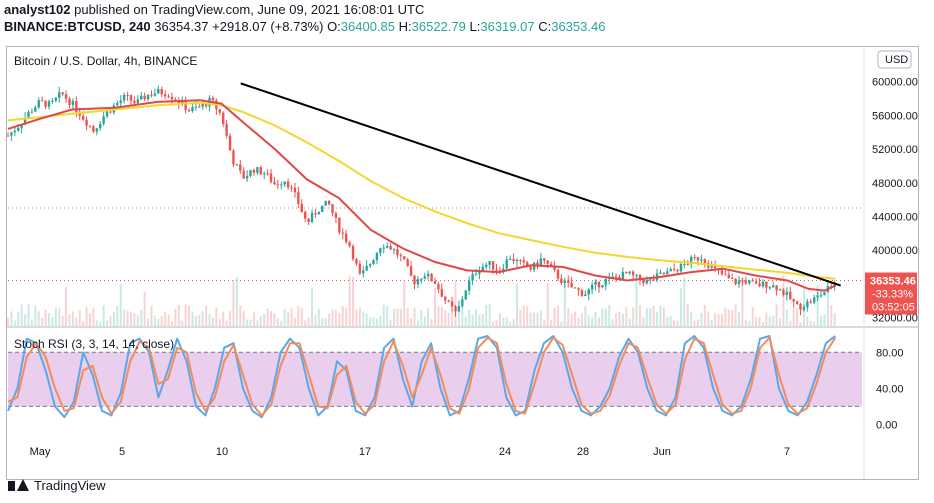  I want to click on footer-brand: TradingView, so click(57, 485).